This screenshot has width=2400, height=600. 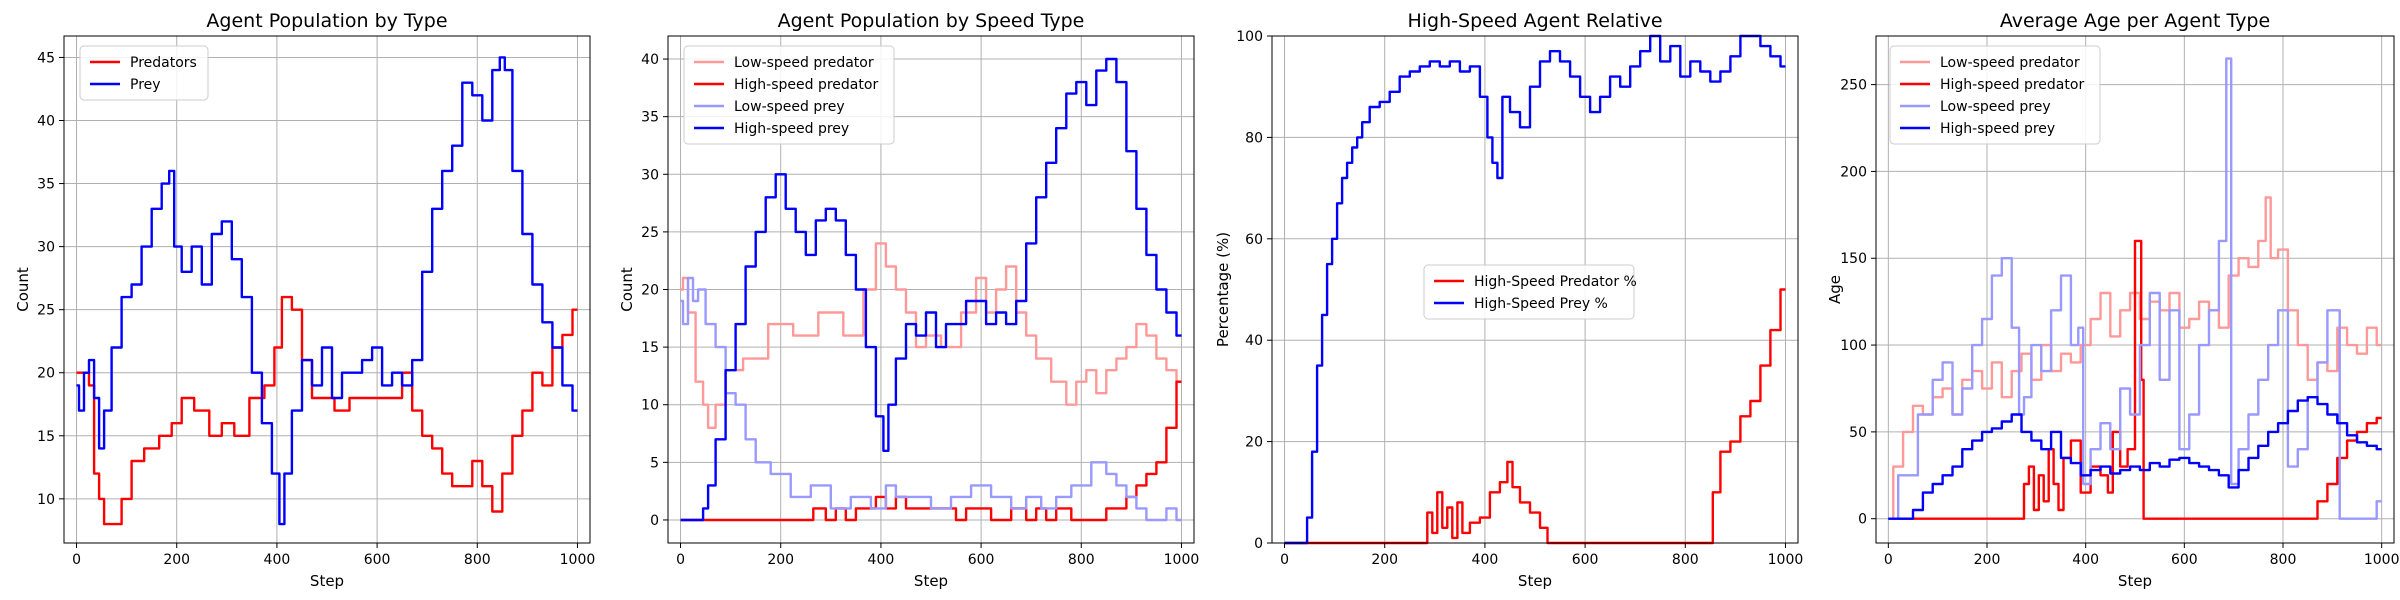 What do you see at coordinates (2135, 21) in the screenshot?
I see `chart-title: Average Age per Agent Type` at bounding box center [2135, 21].